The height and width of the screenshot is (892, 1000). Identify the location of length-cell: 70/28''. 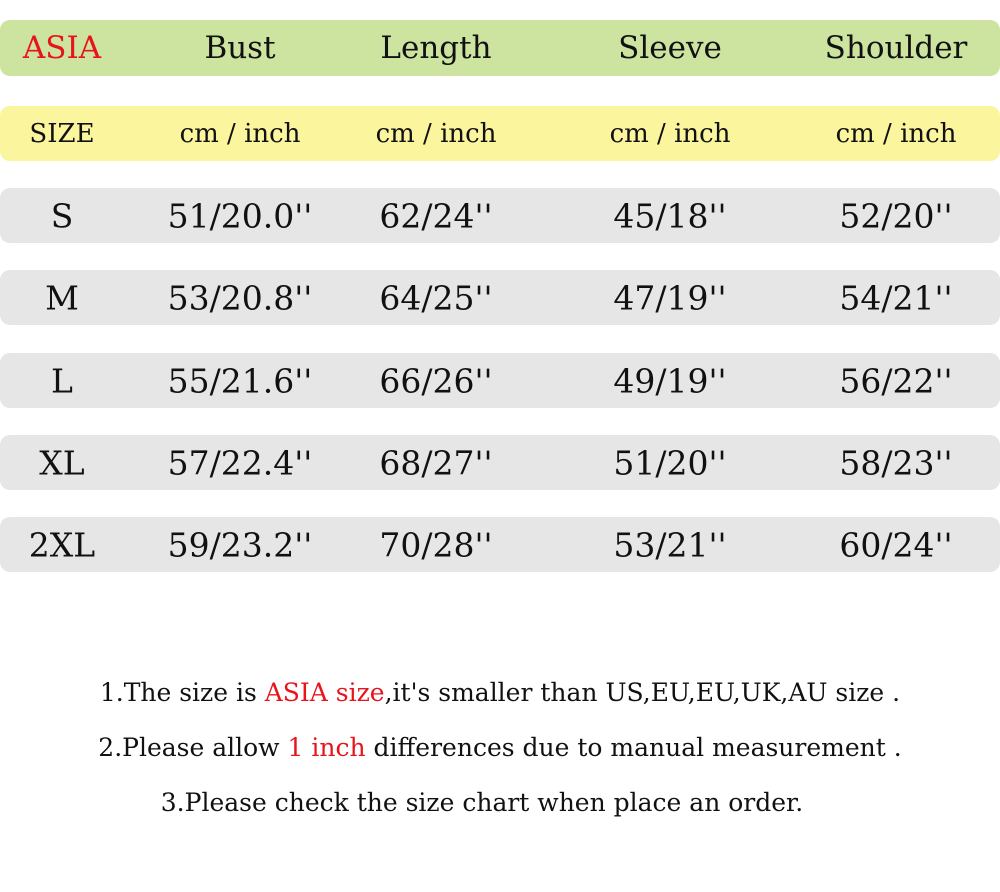
(436, 544).